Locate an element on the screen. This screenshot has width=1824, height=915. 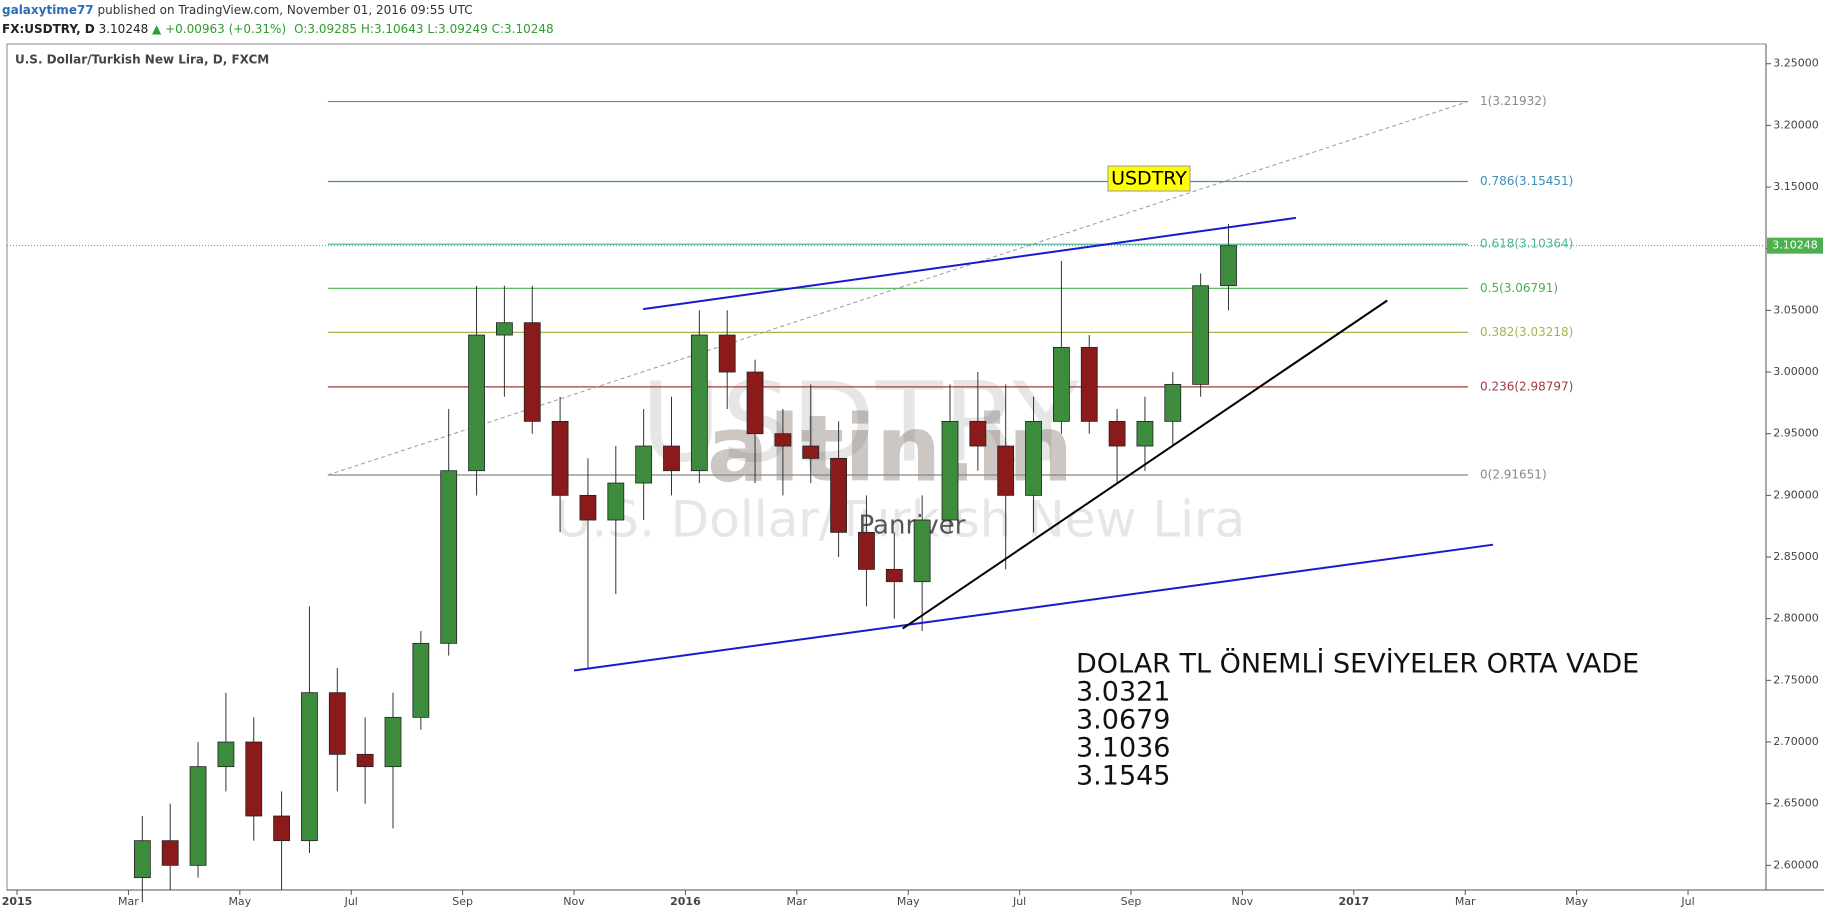
fib-label: 0.236(2.98797) is located at coordinates (1526, 386).